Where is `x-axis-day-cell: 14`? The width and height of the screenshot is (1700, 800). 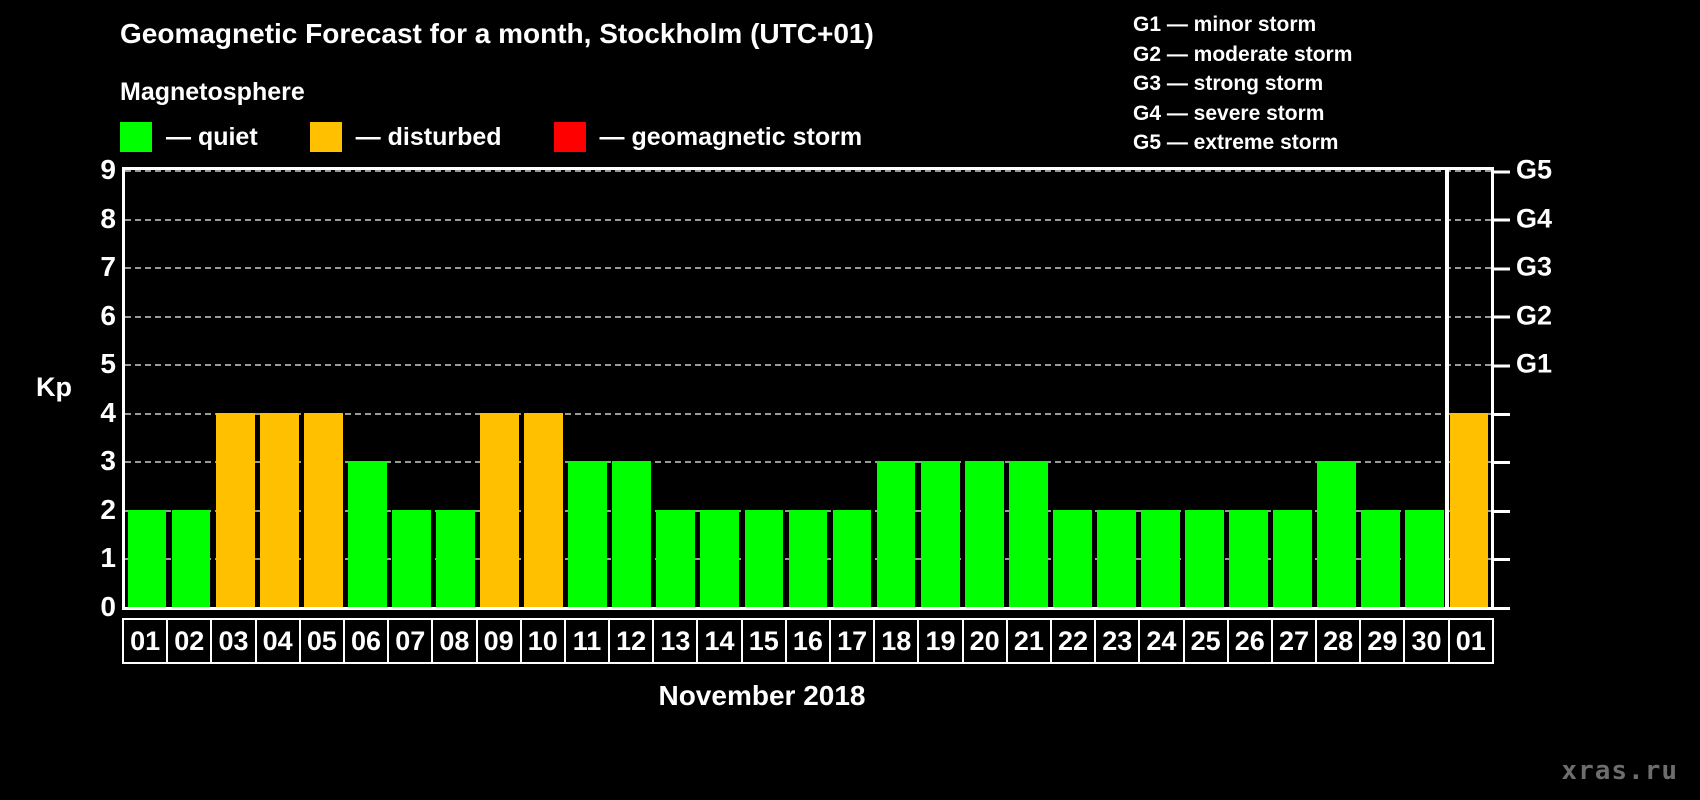
x-axis-day-cell: 14 is located at coordinates (720, 641).